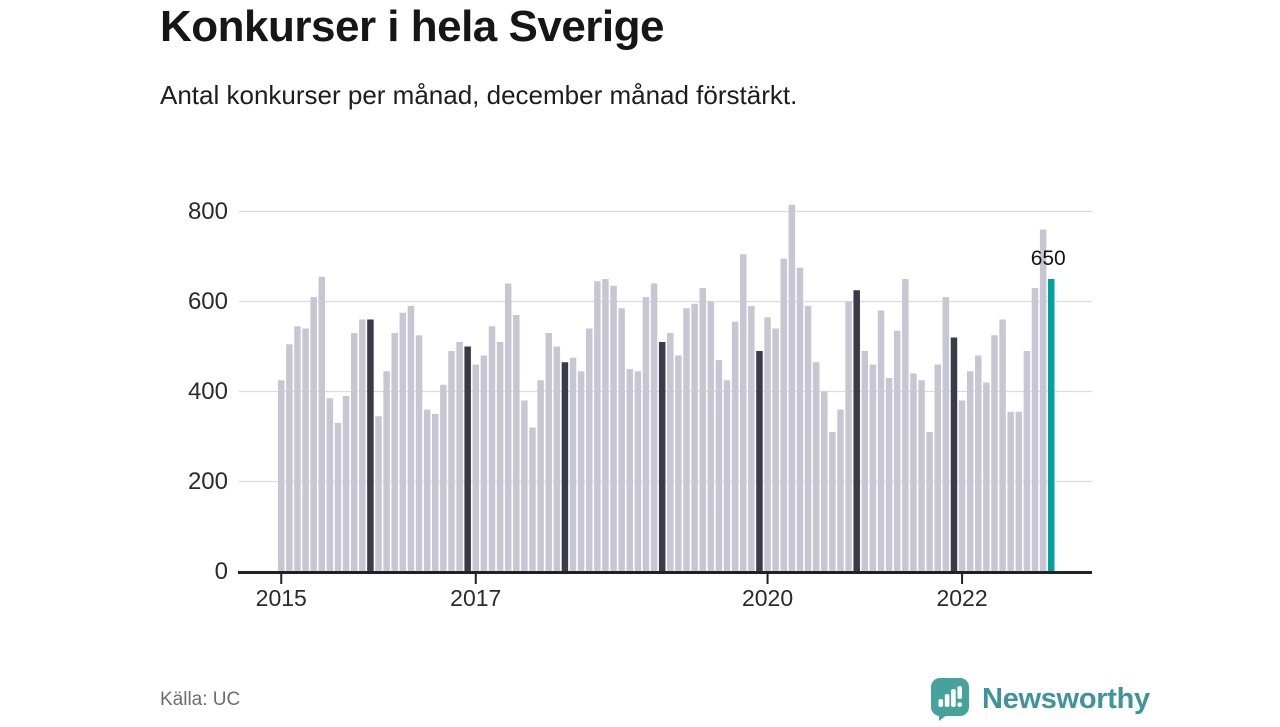 The height and width of the screenshot is (727, 1280). Describe the element at coordinates (200, 699) in the screenshot. I see `source-label: Källa: UC` at that location.